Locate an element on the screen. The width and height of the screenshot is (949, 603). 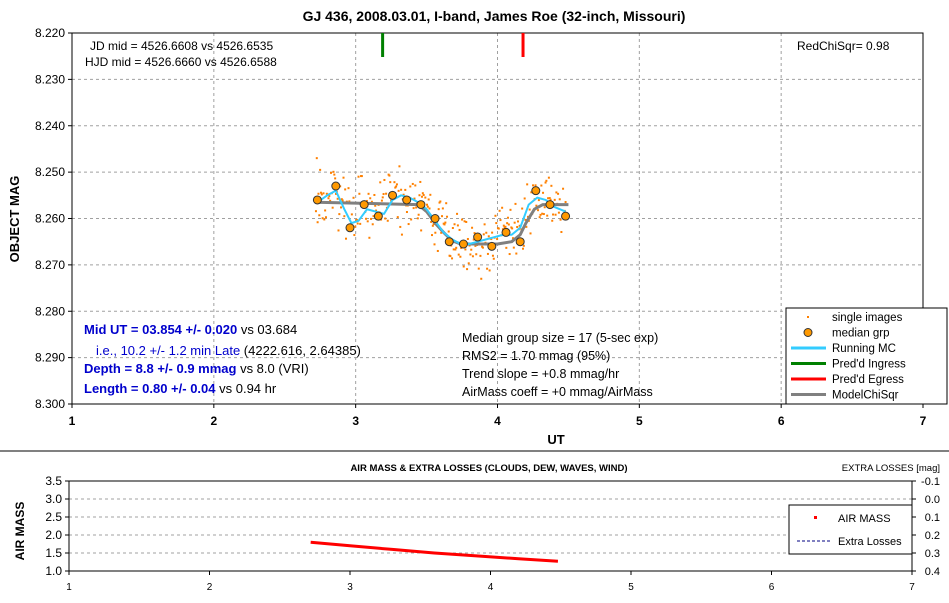
late-value: i.e., 10.2 +/- 1.2 min Late is located at coordinates (168, 350).